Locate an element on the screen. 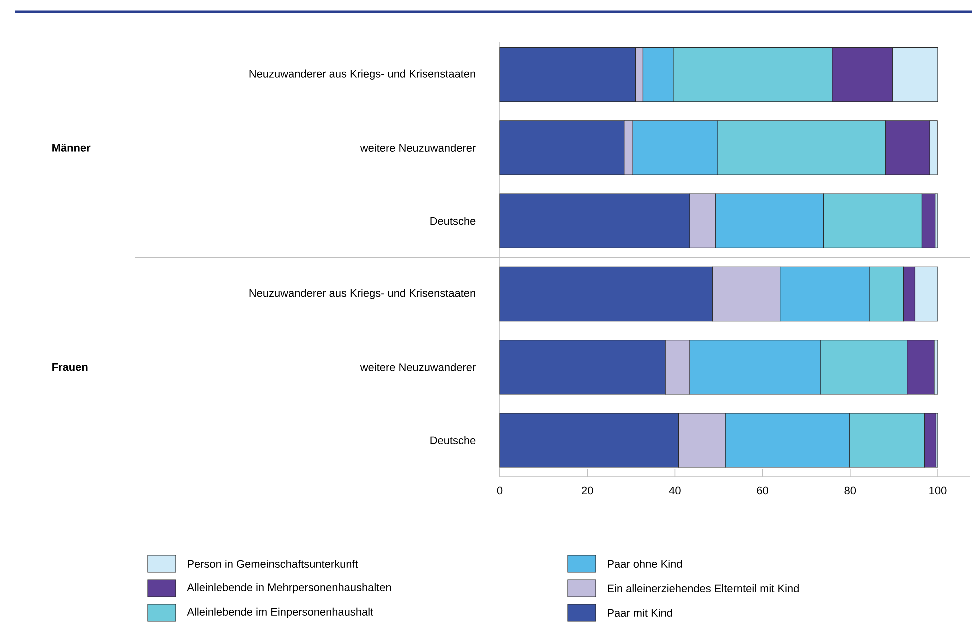 The width and height of the screenshot is (972, 624). x-tick-label: 20 is located at coordinates (588, 490).